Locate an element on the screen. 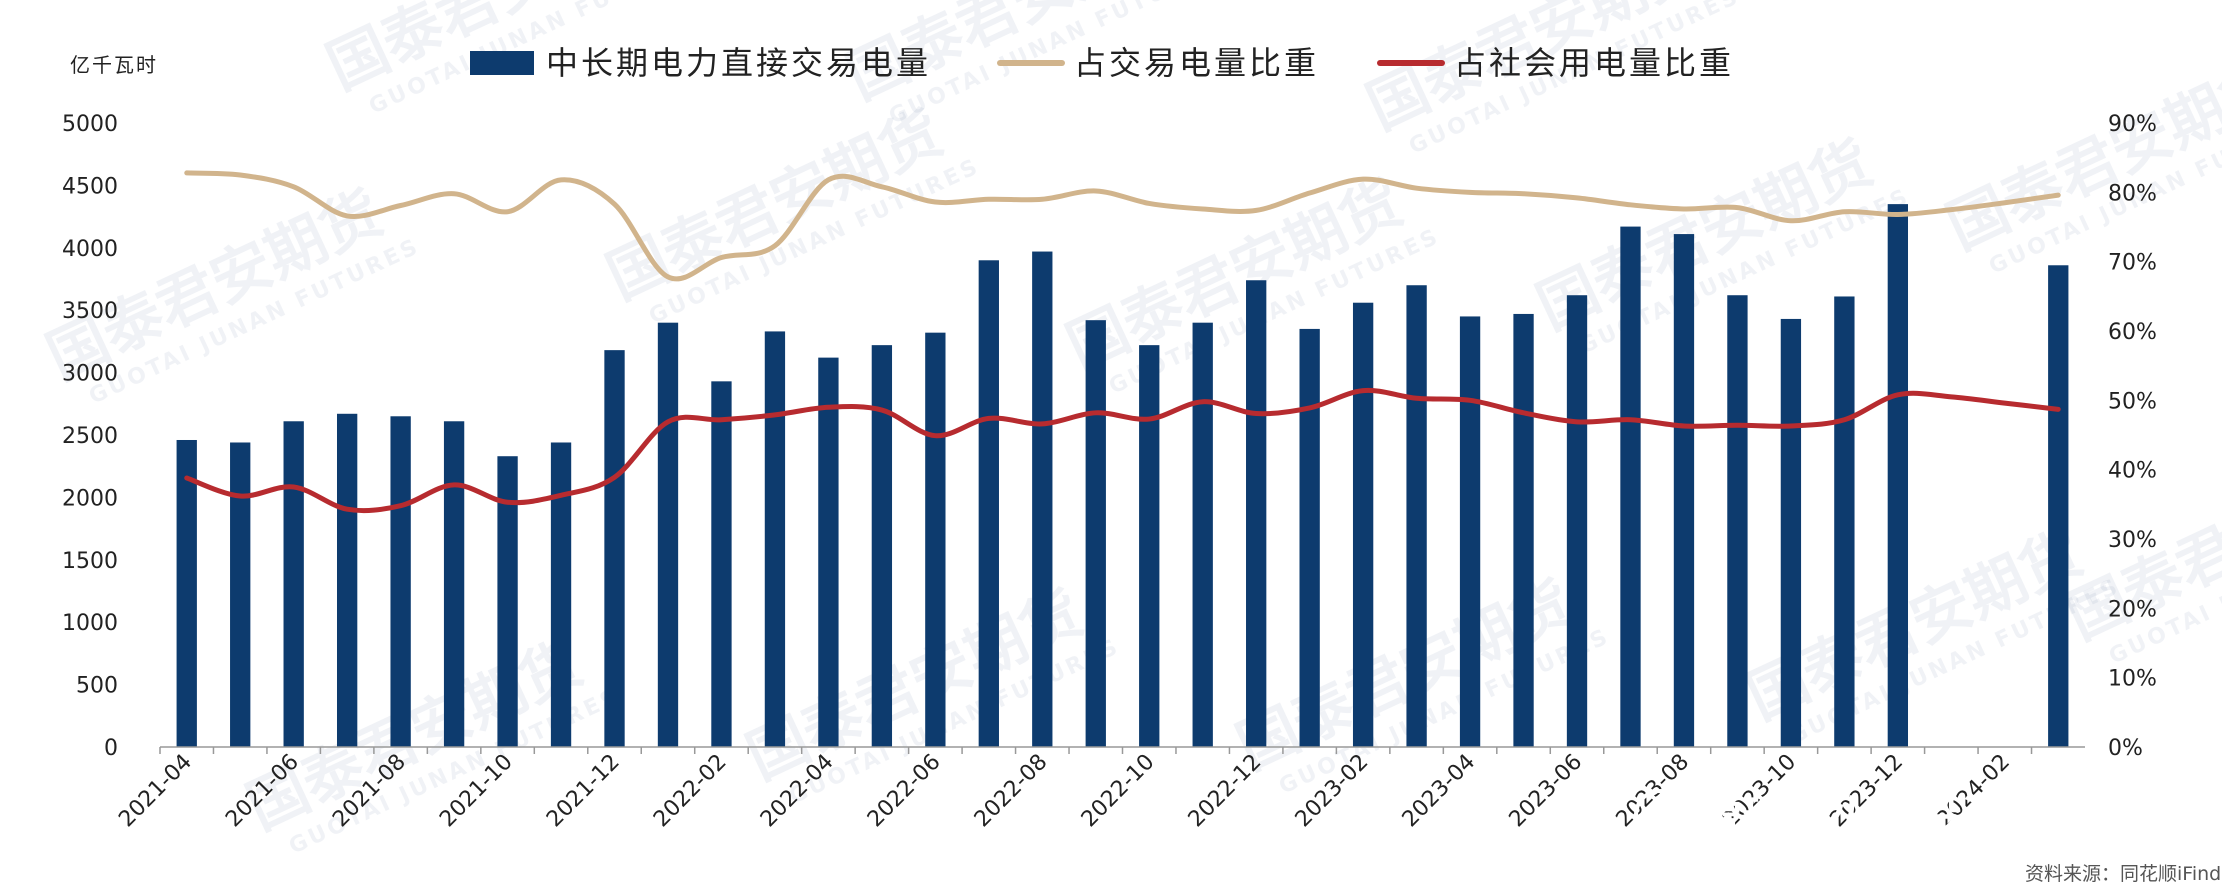 The width and height of the screenshot is (2222, 883). legend-label-bars: 中长期电力直接交易电量 is located at coordinates (738, 63).